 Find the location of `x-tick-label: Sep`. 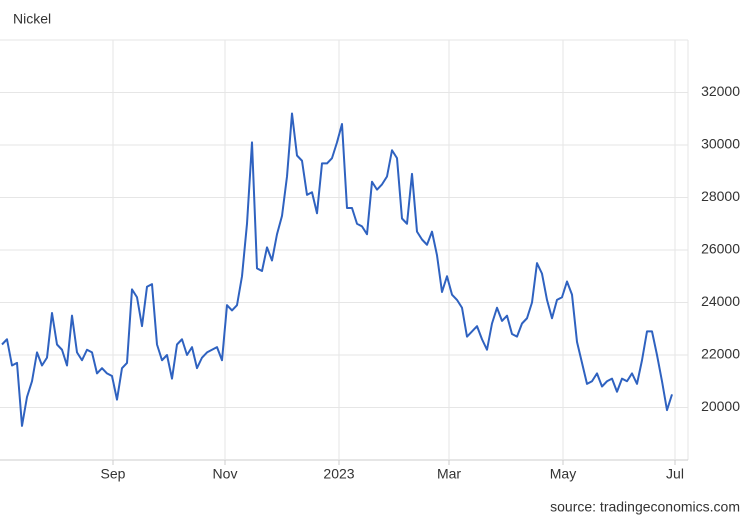

x-tick-label: Sep is located at coordinates (113, 474).